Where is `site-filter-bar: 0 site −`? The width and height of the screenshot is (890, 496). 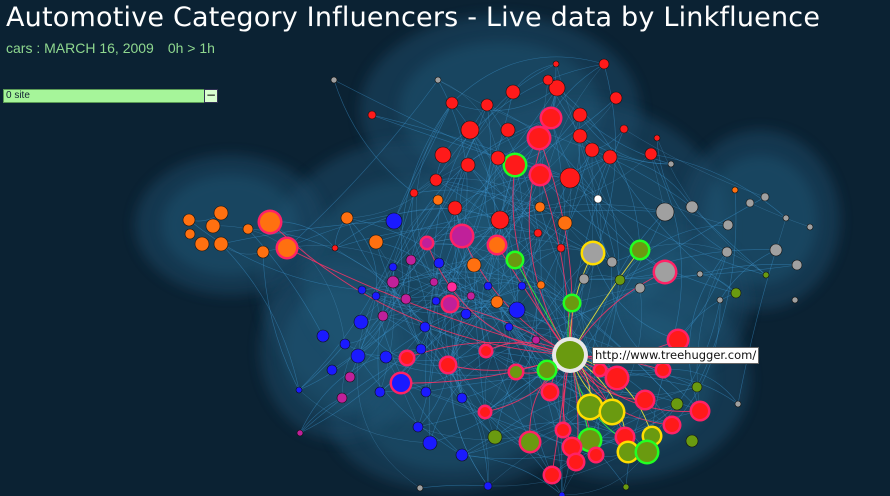
site-filter-bar: 0 site − is located at coordinates (110, 96).